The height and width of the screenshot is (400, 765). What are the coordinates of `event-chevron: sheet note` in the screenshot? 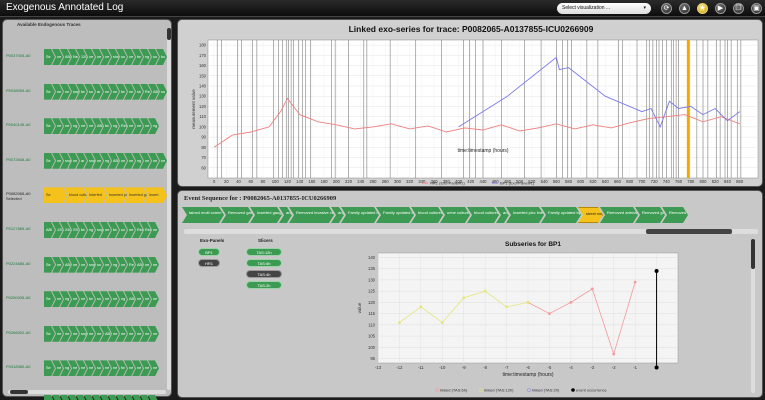 It's located at (590, 215).